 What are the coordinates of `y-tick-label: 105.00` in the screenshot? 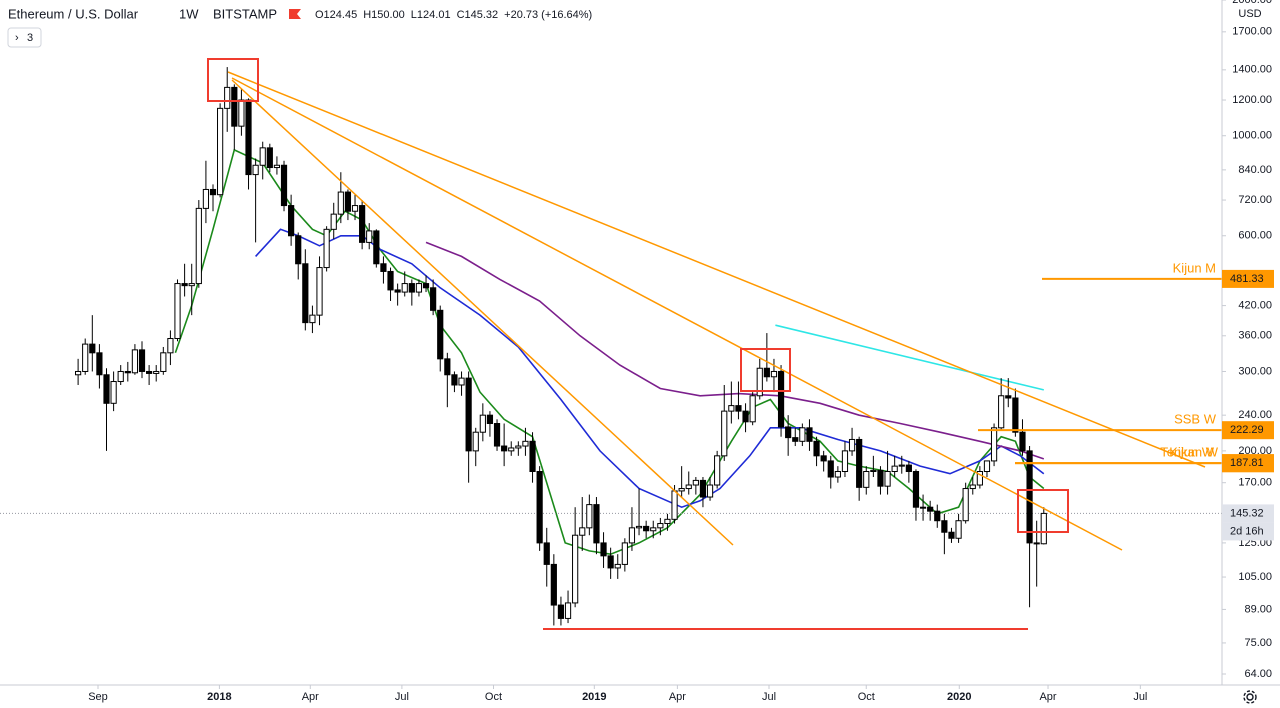 It's located at (1255, 577).